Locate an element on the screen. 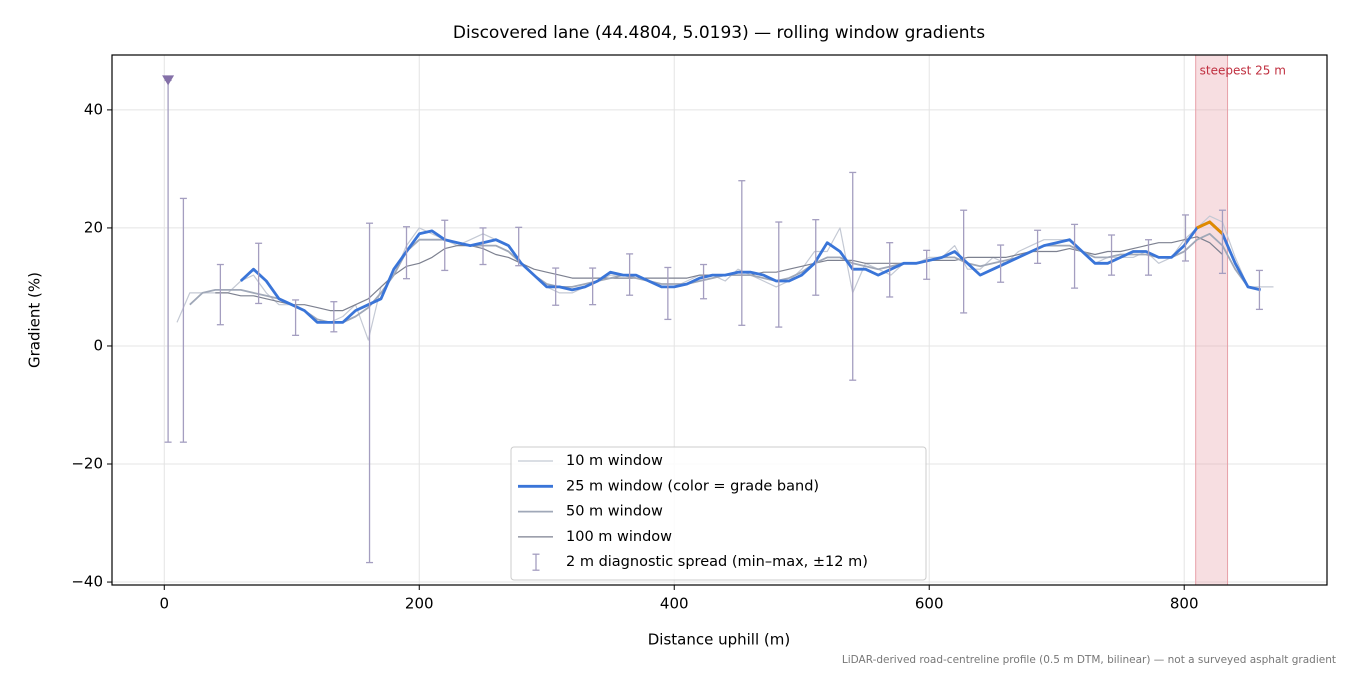  legend-box is located at coordinates (718, 513).